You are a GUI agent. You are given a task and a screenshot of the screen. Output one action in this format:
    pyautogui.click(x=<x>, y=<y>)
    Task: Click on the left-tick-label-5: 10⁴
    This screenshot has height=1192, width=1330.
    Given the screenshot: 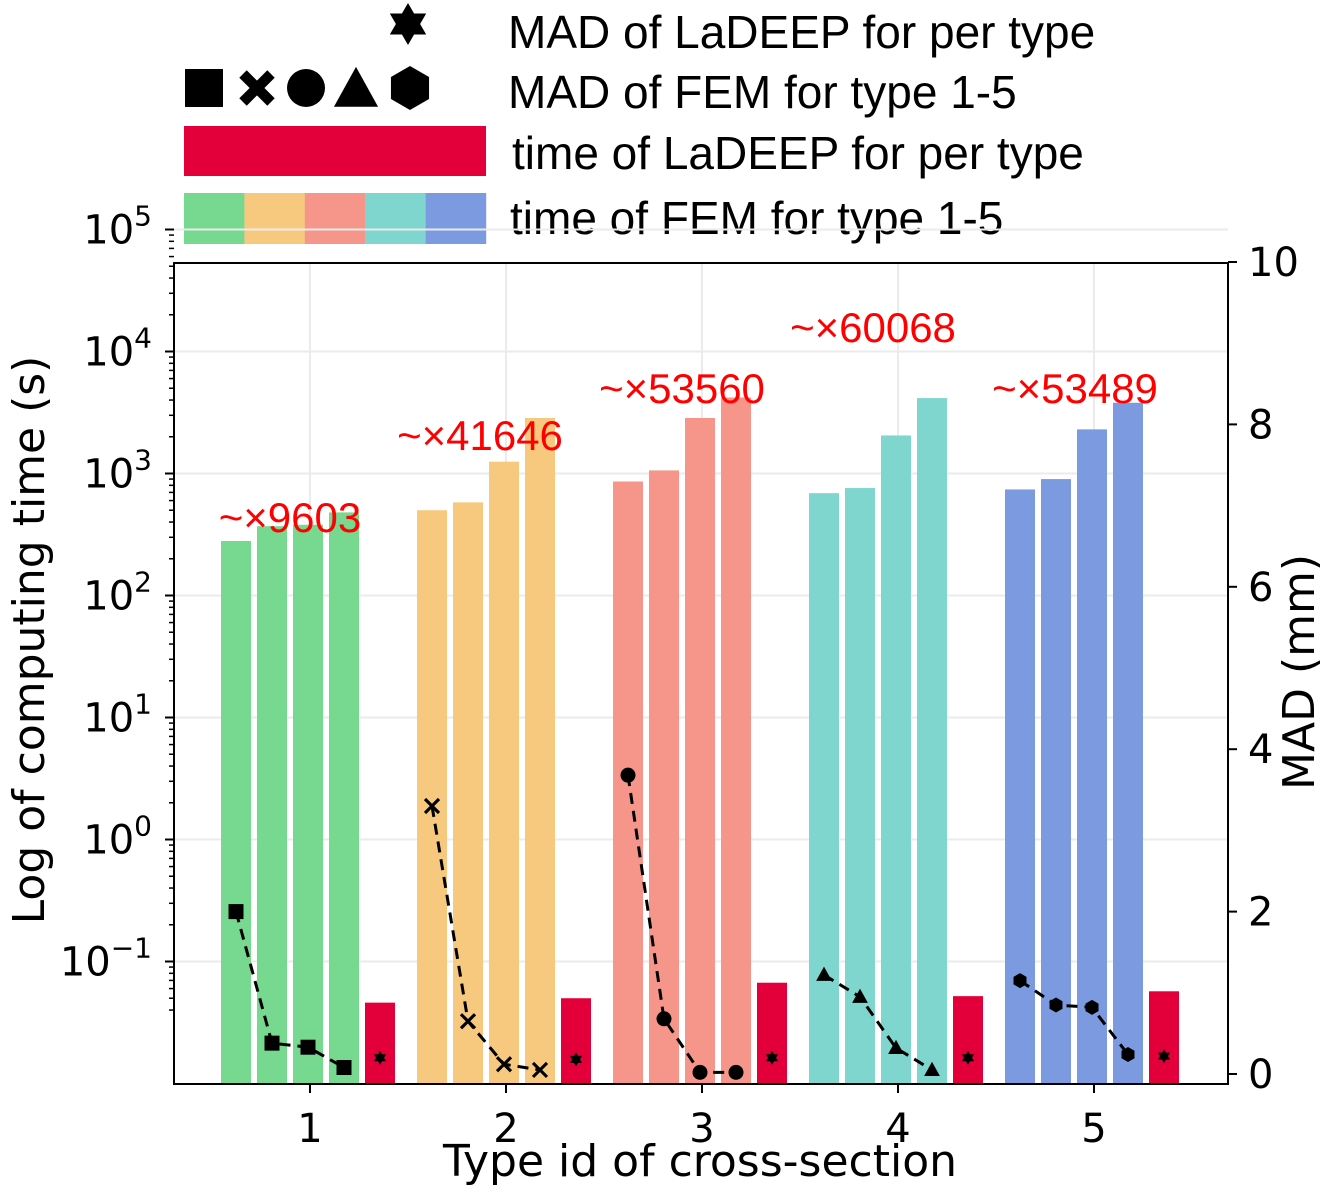 What is the action you would take?
    pyautogui.click(x=117, y=349)
    